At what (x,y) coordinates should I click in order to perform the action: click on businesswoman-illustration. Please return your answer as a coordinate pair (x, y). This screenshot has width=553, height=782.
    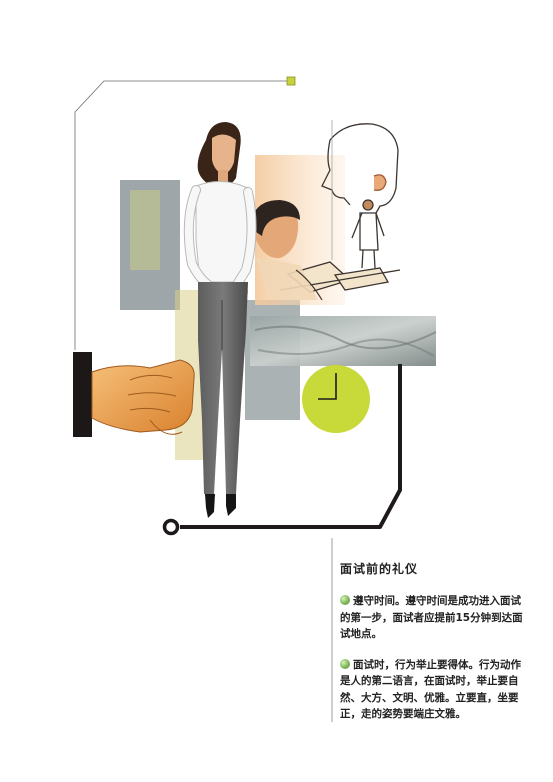
    Looking at the image, I should click on (220, 320).